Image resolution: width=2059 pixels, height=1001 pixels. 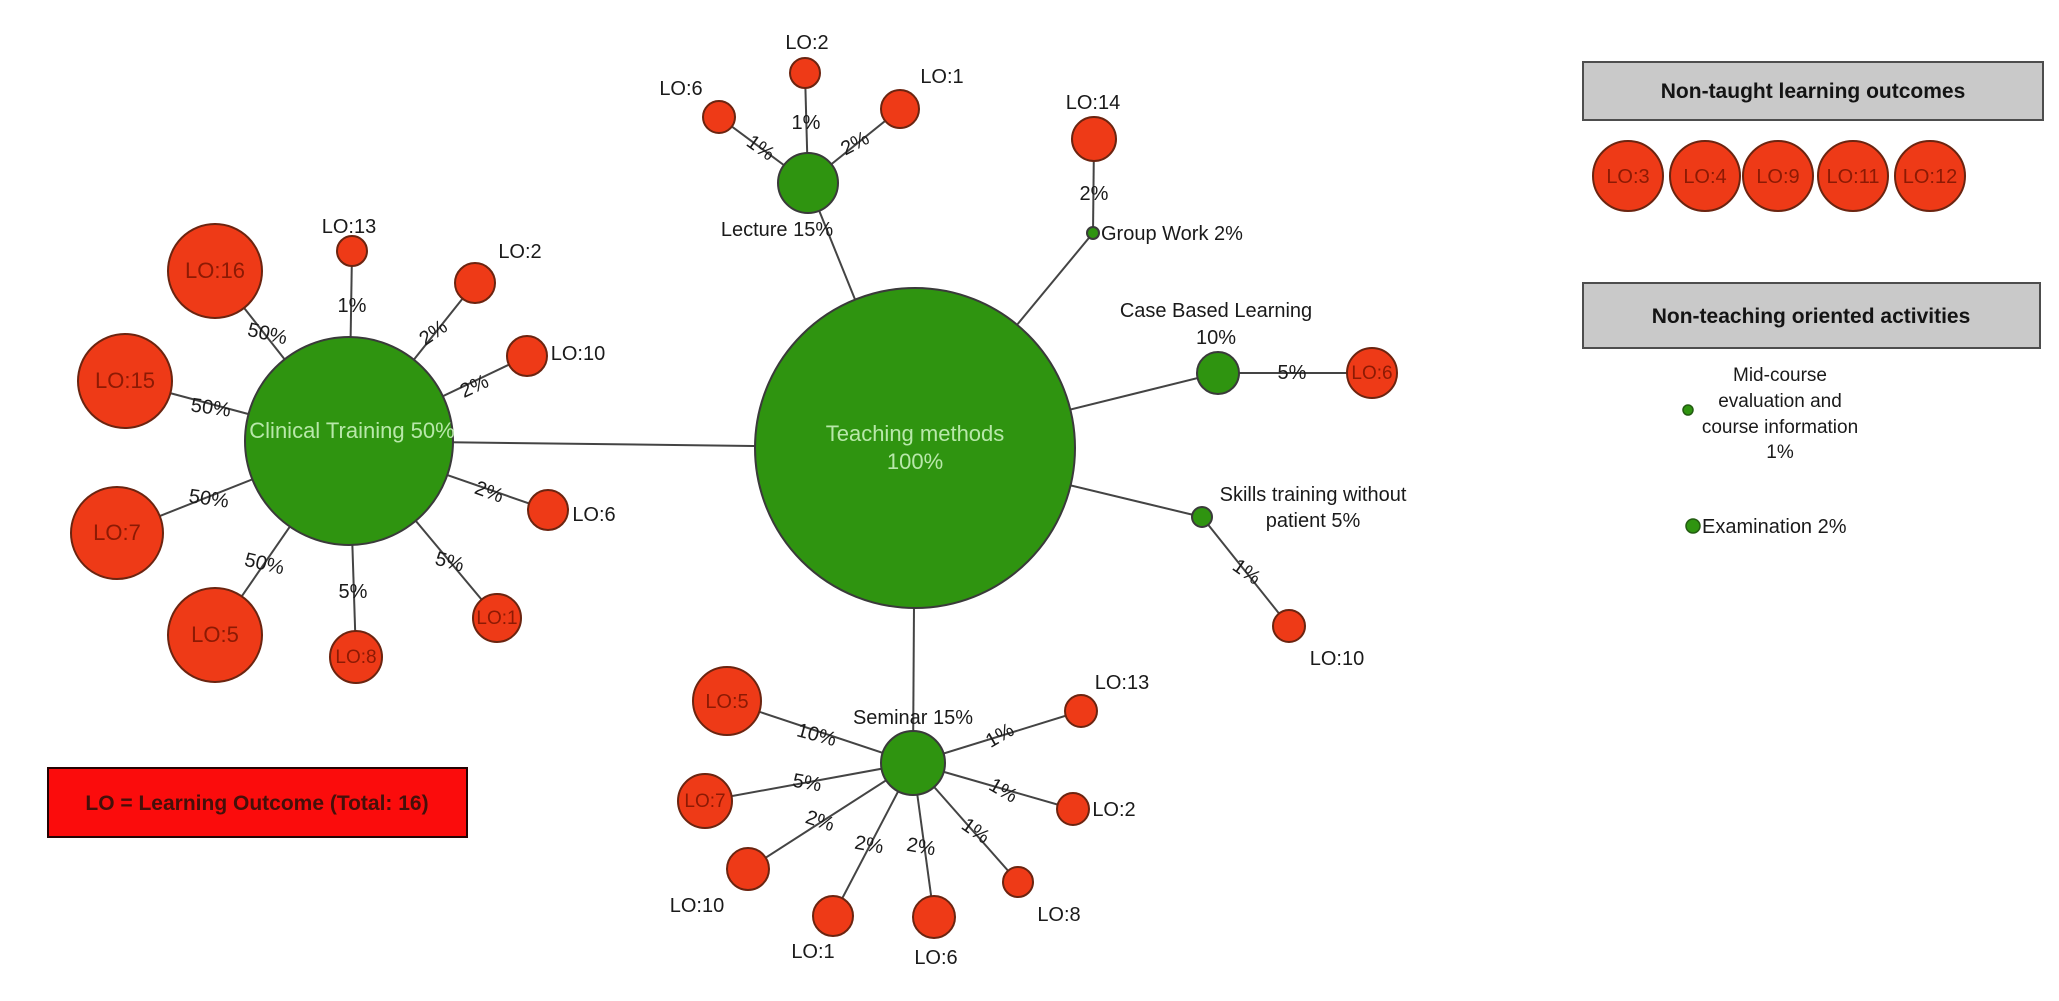 What do you see at coordinates (705, 801) in the screenshot?
I see `node-lo7_sem` at bounding box center [705, 801].